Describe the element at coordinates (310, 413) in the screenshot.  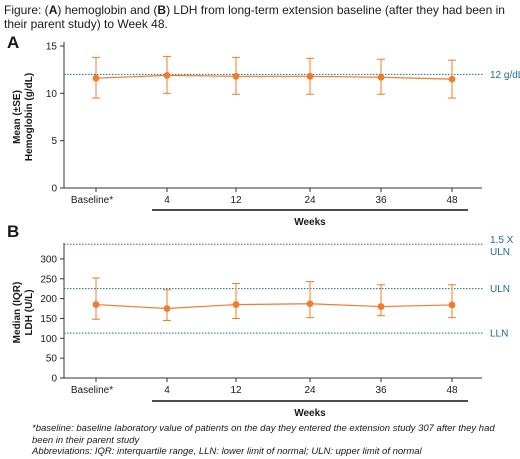
I see `panel-b-x-label: Weeks` at that location.